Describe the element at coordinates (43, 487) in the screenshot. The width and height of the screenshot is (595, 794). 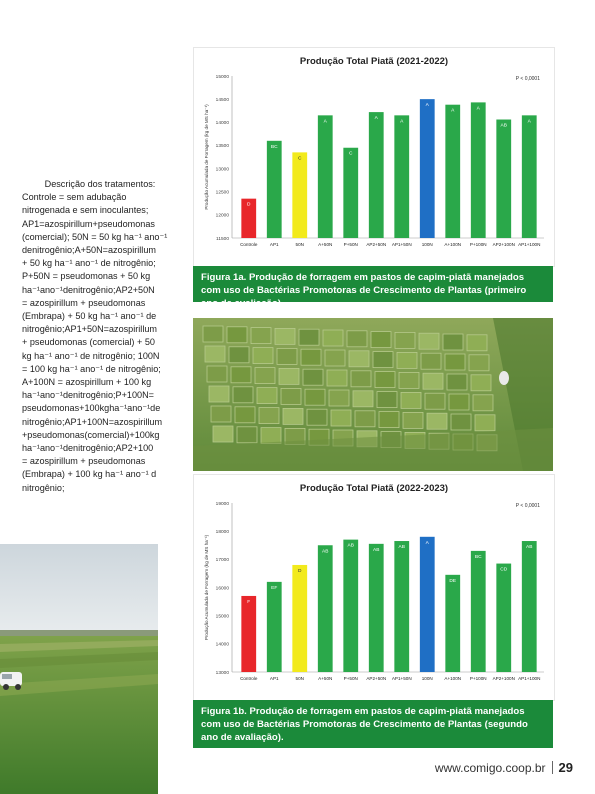
I see `description-line: nitrogênio;` at that location.